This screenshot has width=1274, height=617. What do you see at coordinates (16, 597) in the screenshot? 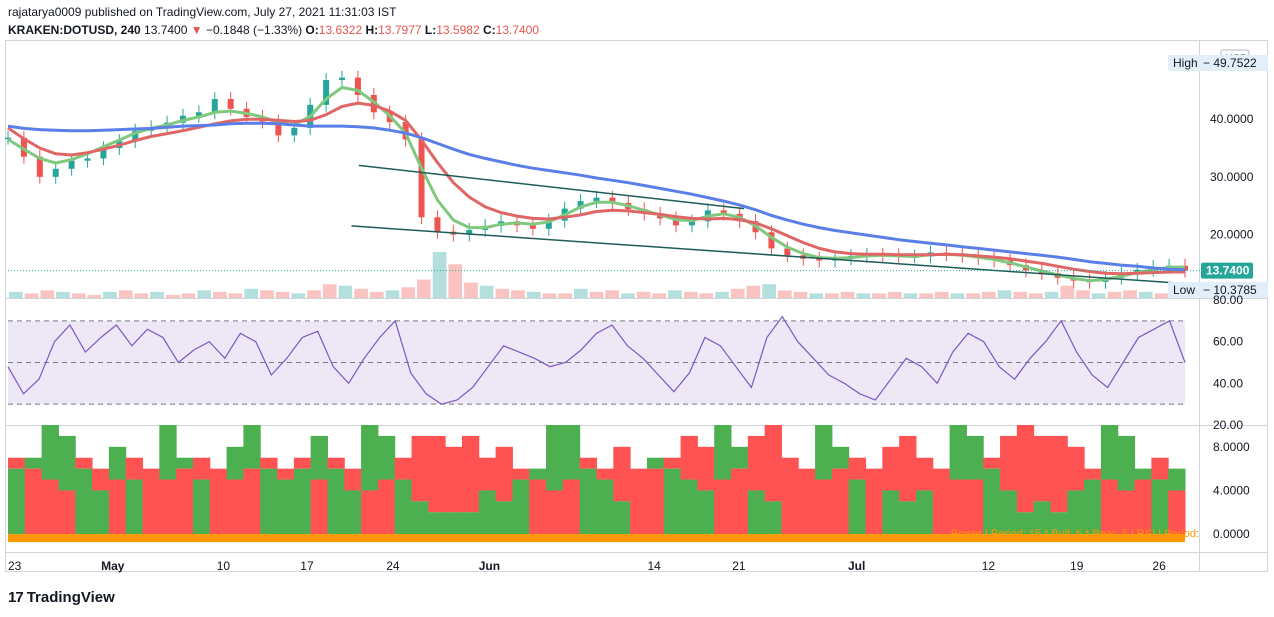
I see `tradingview-logo-icon: 17` at bounding box center [16, 597].